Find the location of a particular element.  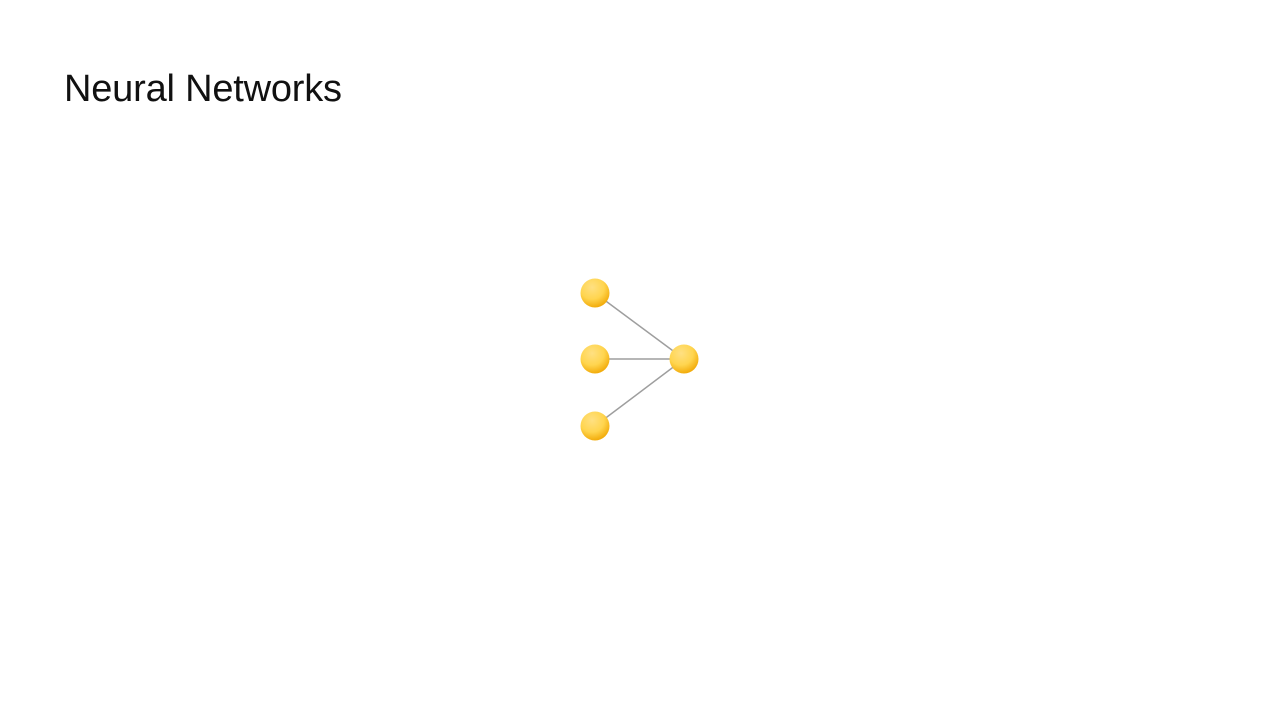

edges is located at coordinates (639, 359).